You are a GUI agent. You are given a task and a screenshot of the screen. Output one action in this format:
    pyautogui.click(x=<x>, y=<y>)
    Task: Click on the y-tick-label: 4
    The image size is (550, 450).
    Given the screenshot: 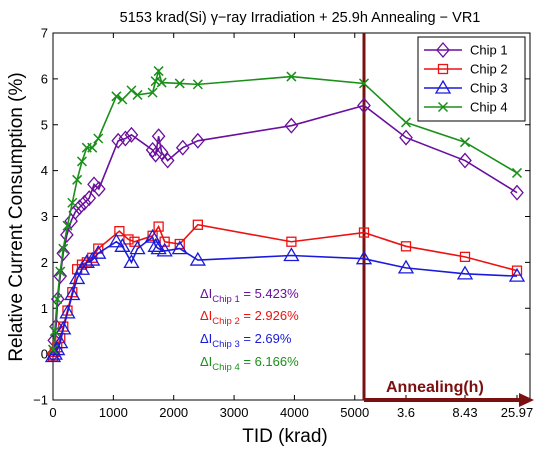 What is the action you would take?
    pyautogui.click(x=44, y=170)
    